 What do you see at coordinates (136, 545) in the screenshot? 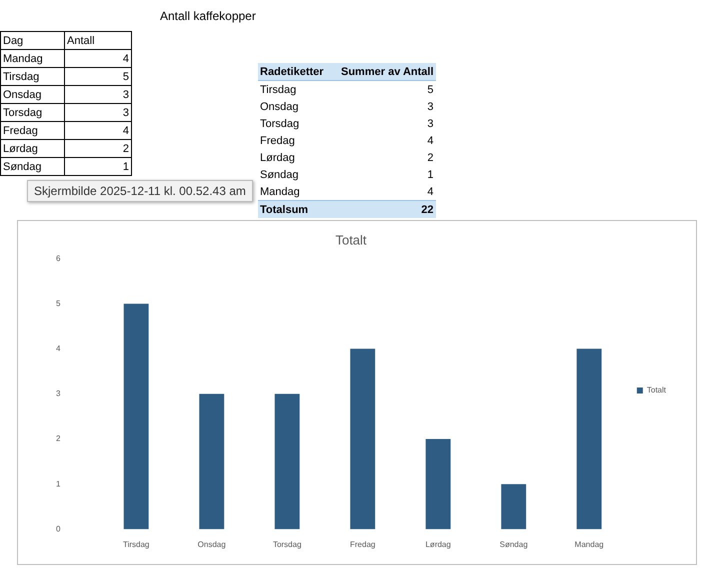
I see `x-tick-label: Tirsdag` at bounding box center [136, 545].